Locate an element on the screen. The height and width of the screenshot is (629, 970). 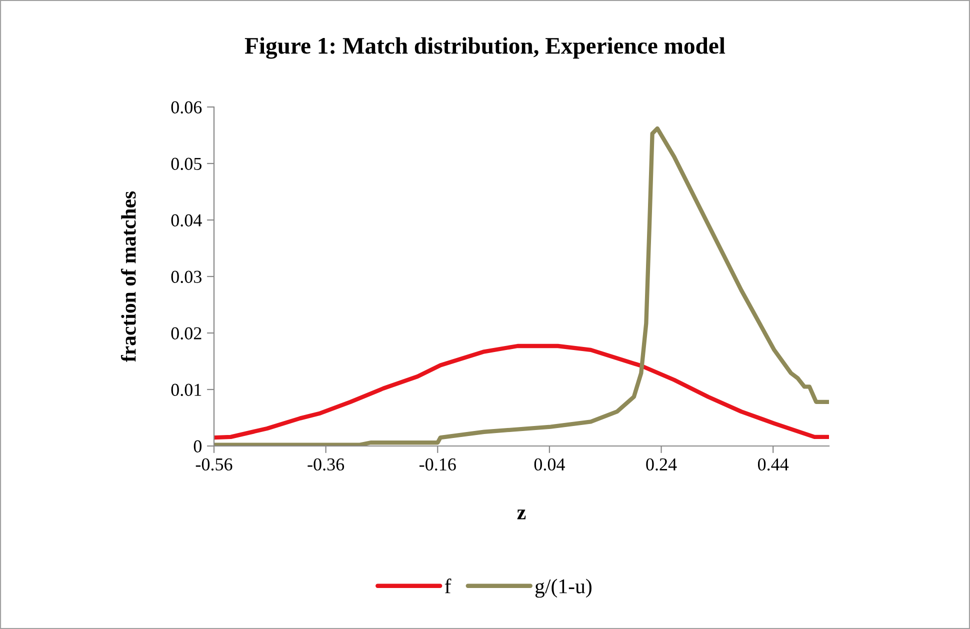
y-tick-label: 0.06 is located at coordinates (186, 107).